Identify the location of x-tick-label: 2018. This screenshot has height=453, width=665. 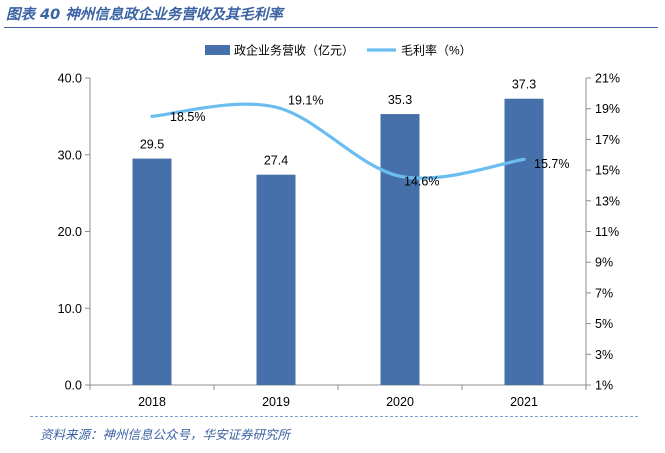
(152, 402).